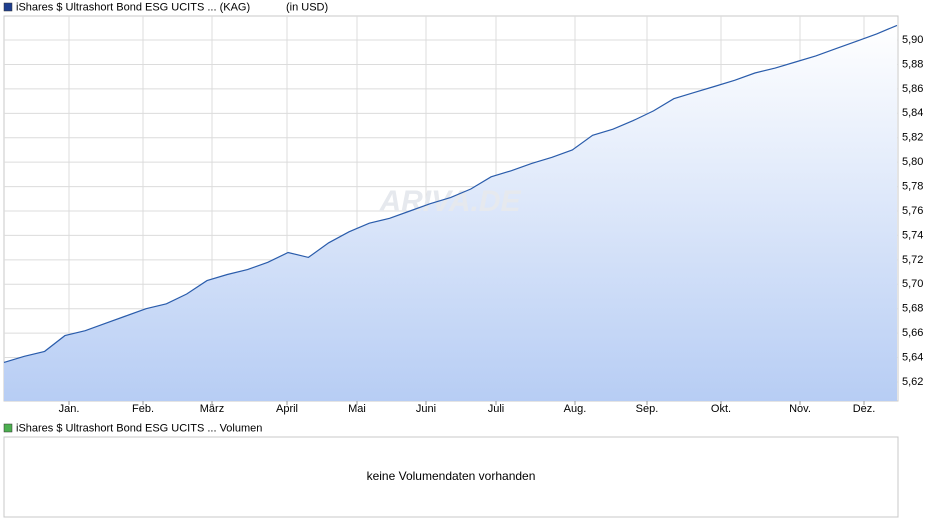  What do you see at coordinates (287, 409) in the screenshot?
I see `x-tick-label: April` at bounding box center [287, 409].